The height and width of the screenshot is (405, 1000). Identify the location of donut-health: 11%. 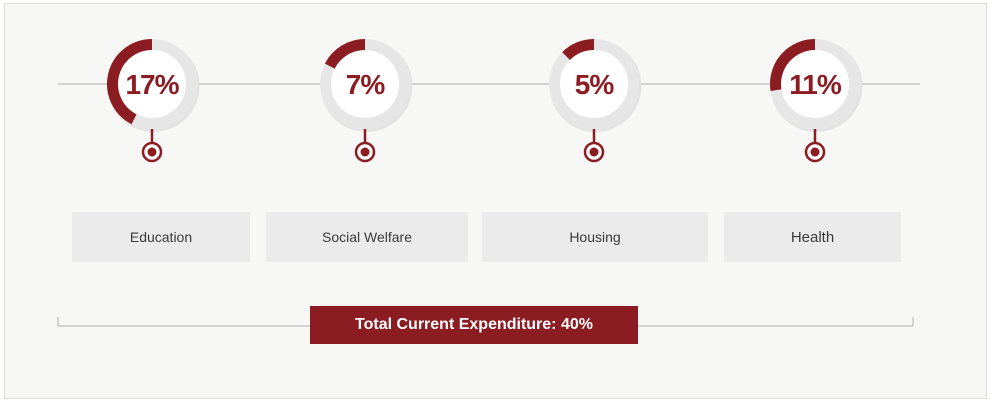
(816, 85).